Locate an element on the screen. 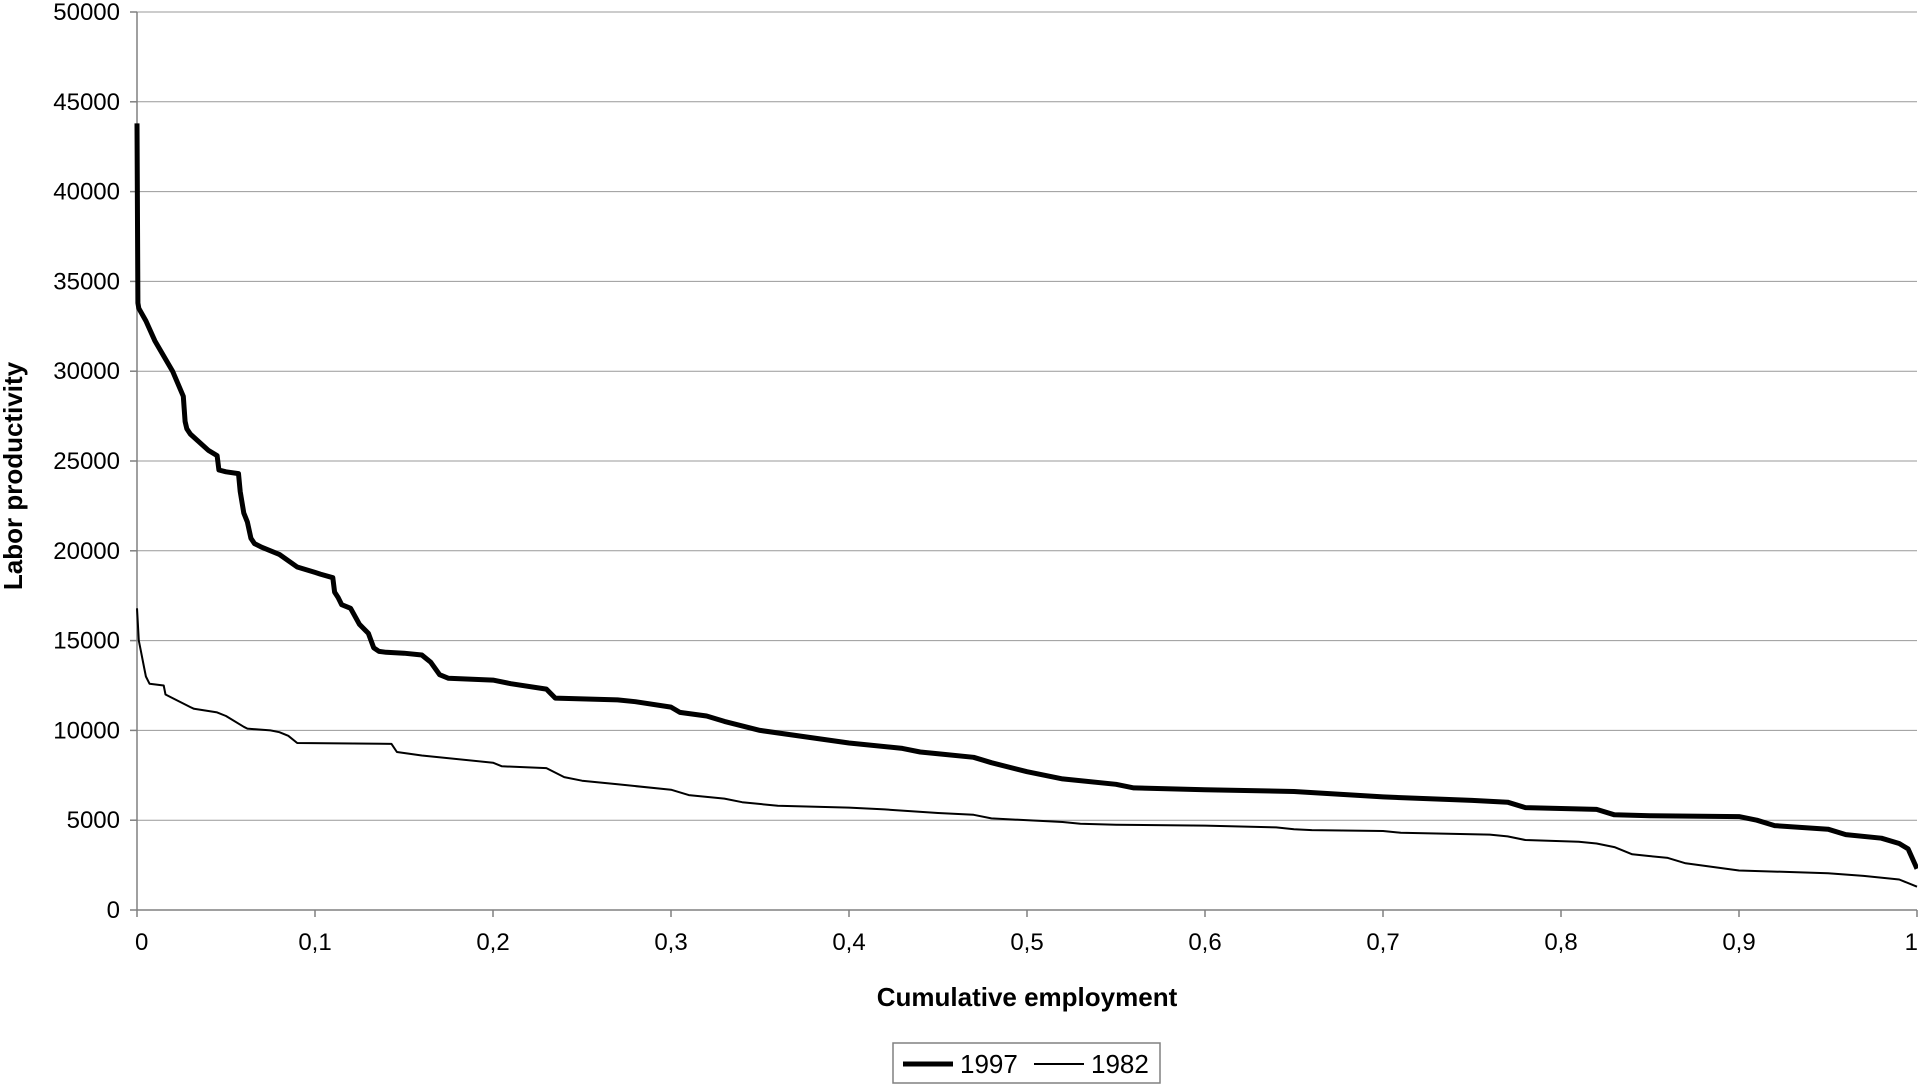 The height and width of the screenshot is (1084, 1918). legend-label-1997: 1997 is located at coordinates (989, 1064).